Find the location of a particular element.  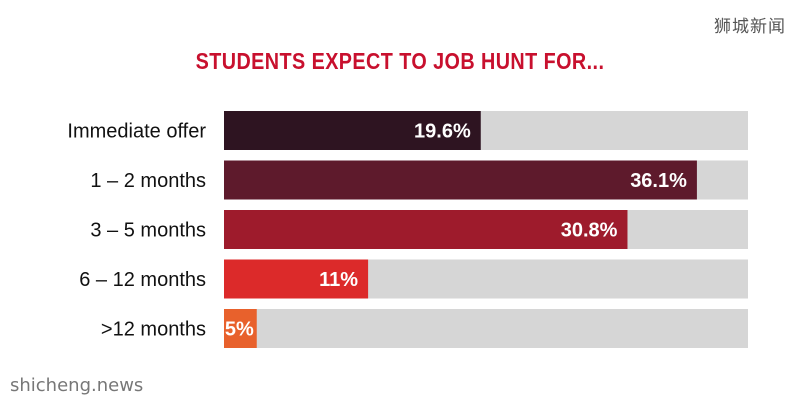

watermark-bottom: shicheng.news is located at coordinates (77, 385).